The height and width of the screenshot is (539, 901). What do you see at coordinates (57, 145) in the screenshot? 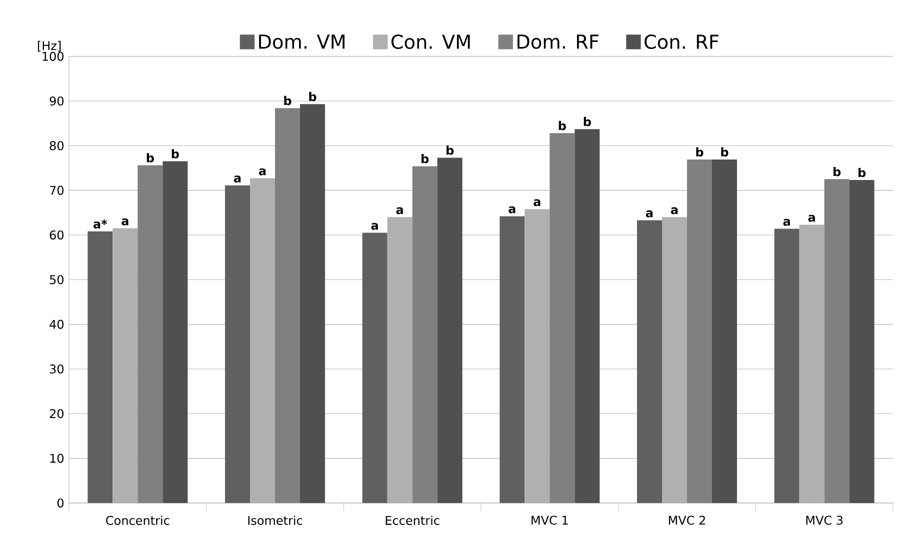
I see `y-tick-label: 80` at bounding box center [57, 145].